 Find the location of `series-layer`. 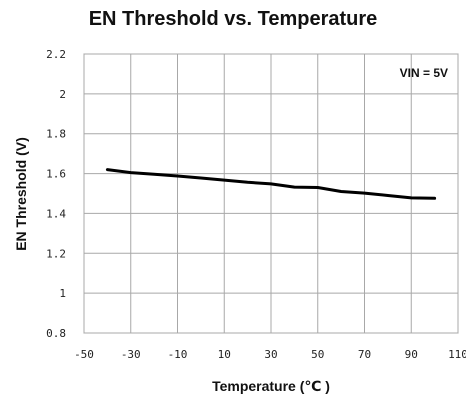

series-layer is located at coordinates (271, 184).